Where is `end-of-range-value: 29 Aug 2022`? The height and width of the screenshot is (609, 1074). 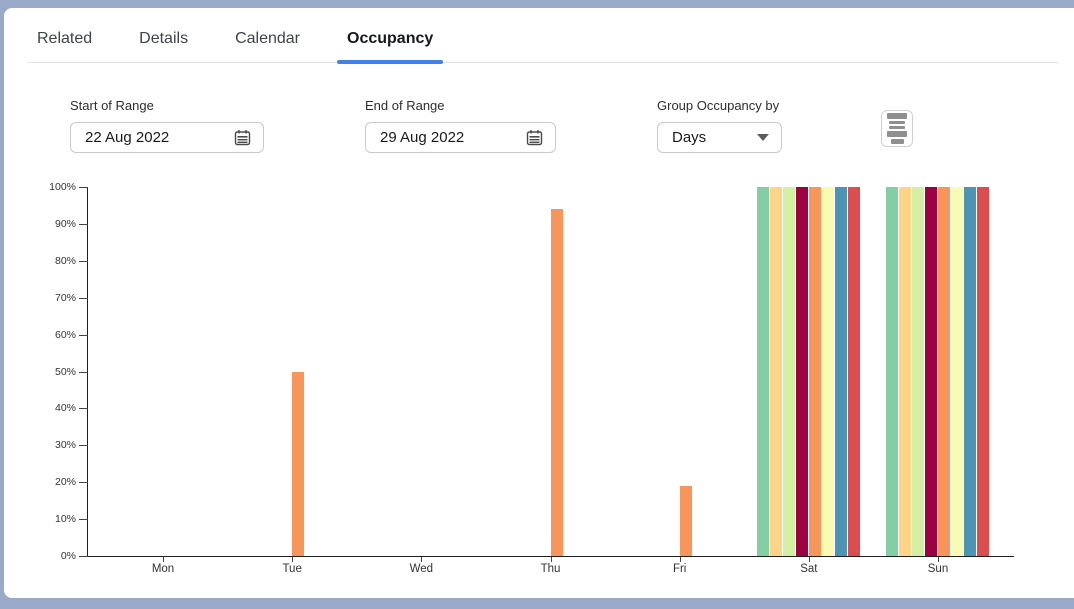 end-of-range-value: 29 Aug 2022 is located at coordinates (422, 137).